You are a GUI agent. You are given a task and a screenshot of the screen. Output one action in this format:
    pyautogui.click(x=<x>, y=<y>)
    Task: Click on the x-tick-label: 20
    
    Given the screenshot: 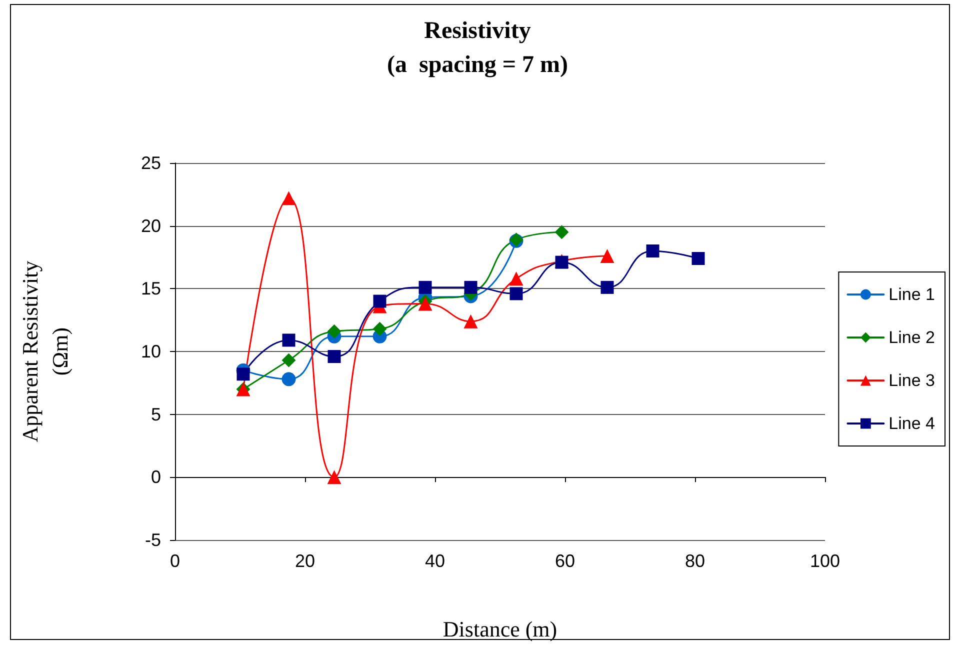 What is the action you would take?
    pyautogui.click(x=305, y=561)
    